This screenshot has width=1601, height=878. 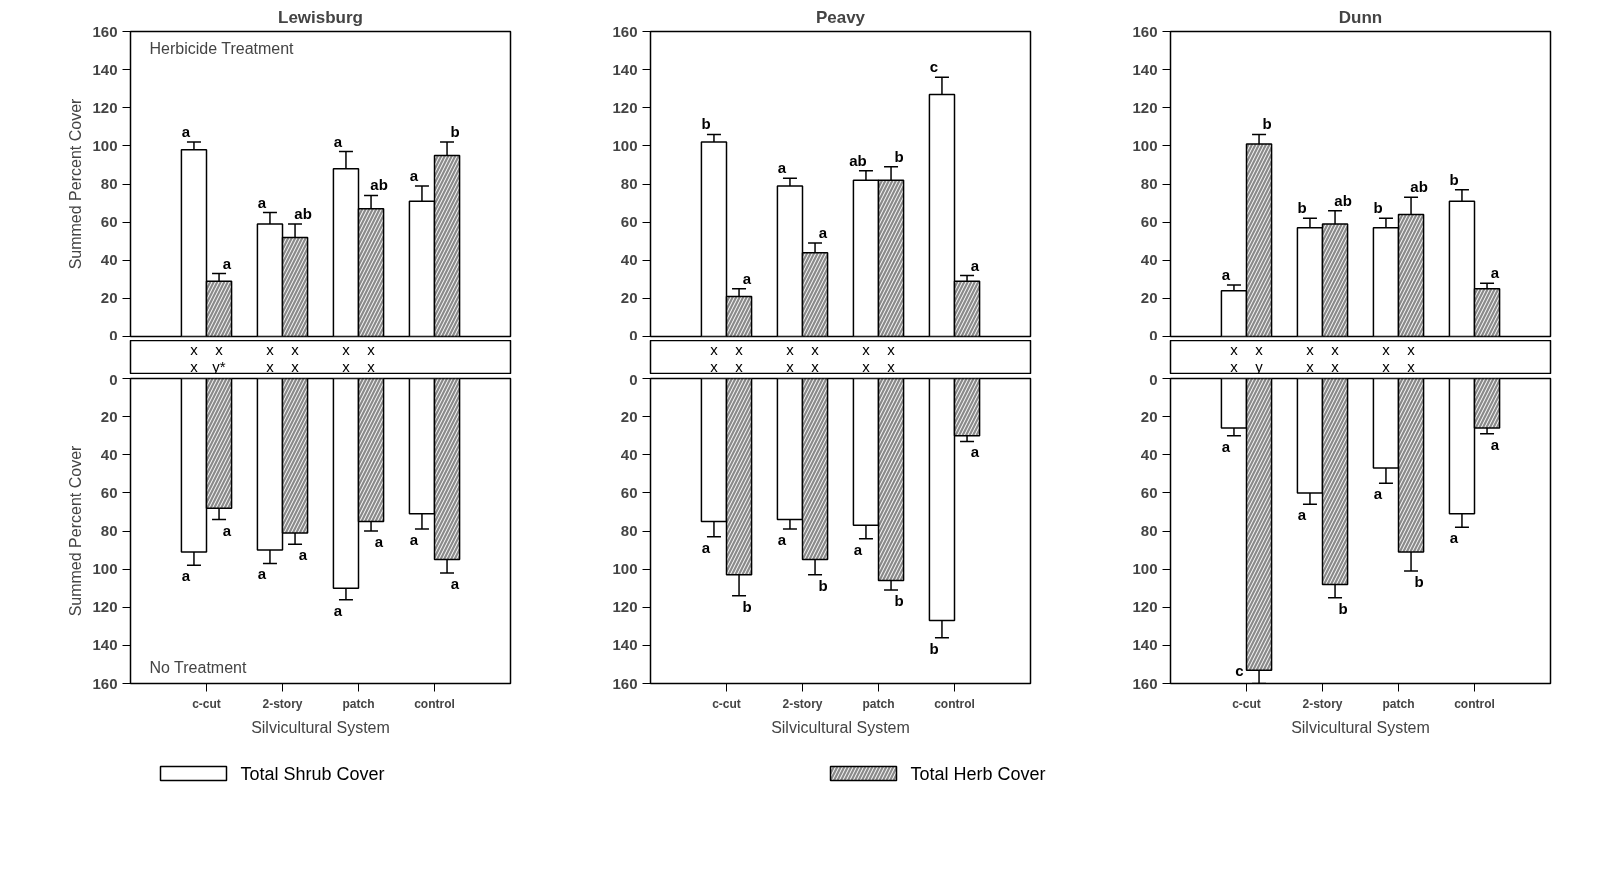 I want to click on x-tick-label: control, so click(x=434, y=703).